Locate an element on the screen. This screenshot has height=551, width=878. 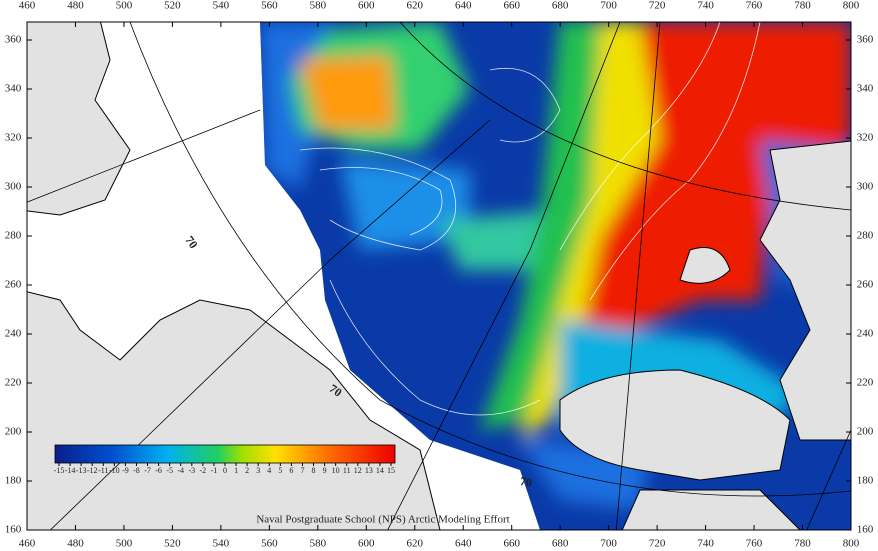
graticule-label: 70 is located at coordinates (526, 482).